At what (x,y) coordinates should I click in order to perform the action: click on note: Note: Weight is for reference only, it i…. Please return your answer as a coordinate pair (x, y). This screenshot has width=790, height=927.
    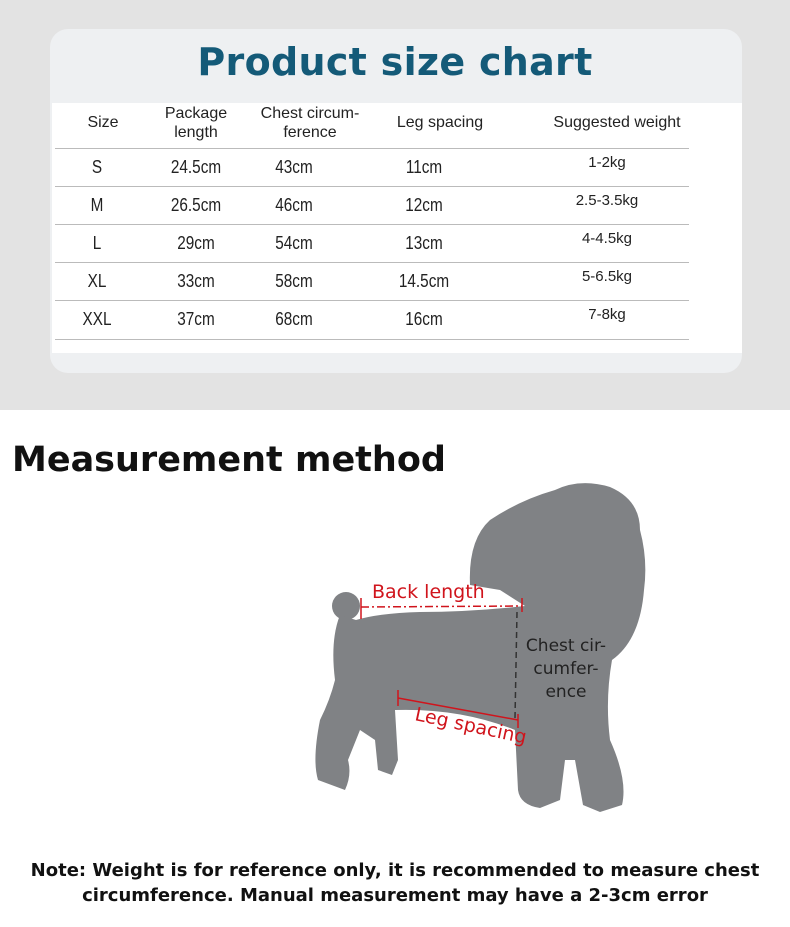
    Looking at the image, I should click on (395, 883).